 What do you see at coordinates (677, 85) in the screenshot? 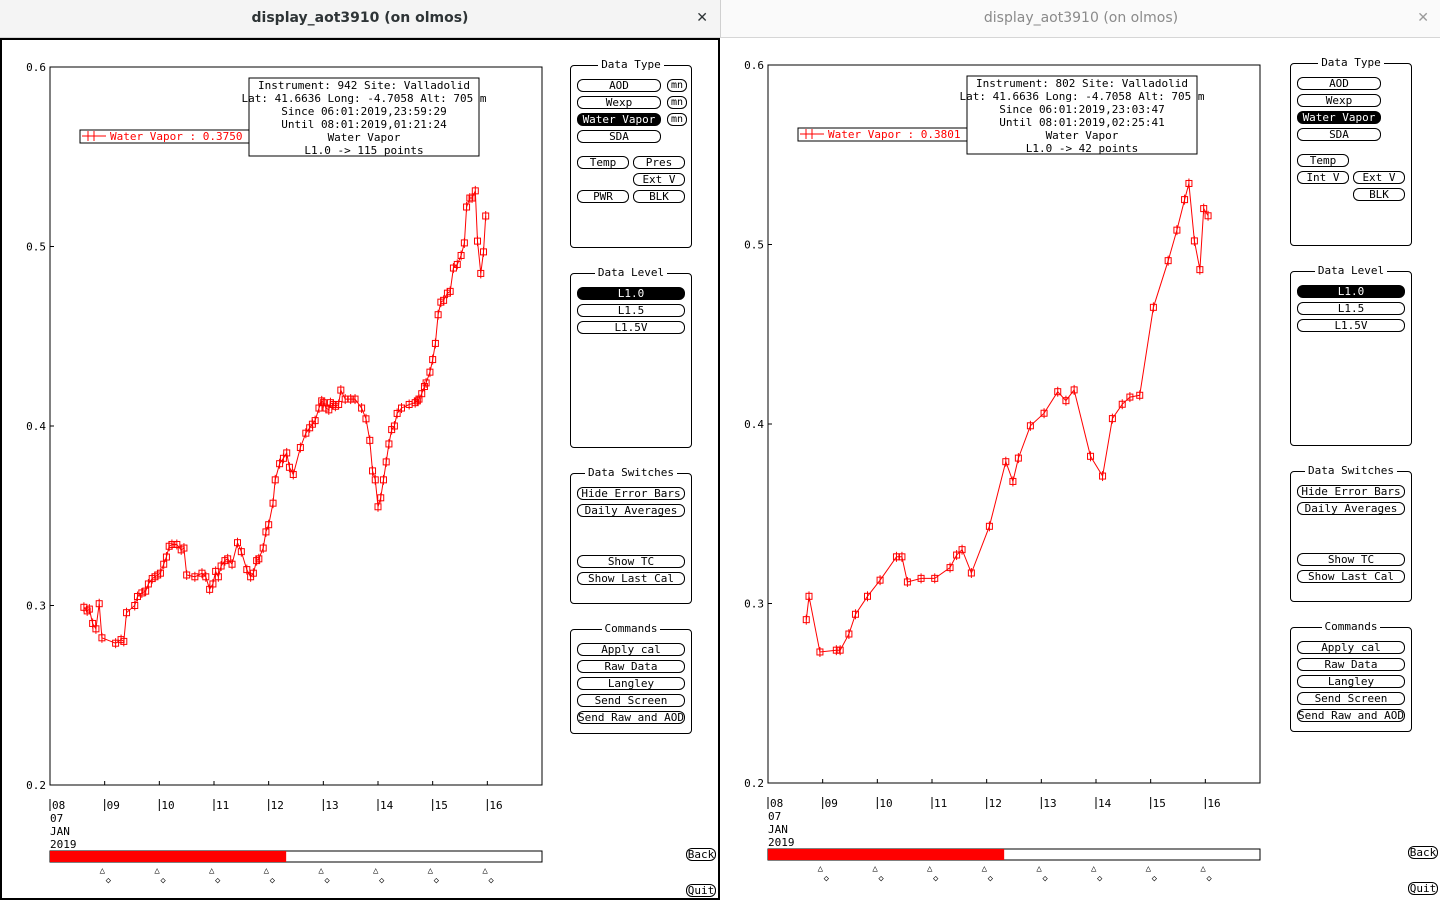
I see `aod-mn-button: mn` at bounding box center [677, 85].